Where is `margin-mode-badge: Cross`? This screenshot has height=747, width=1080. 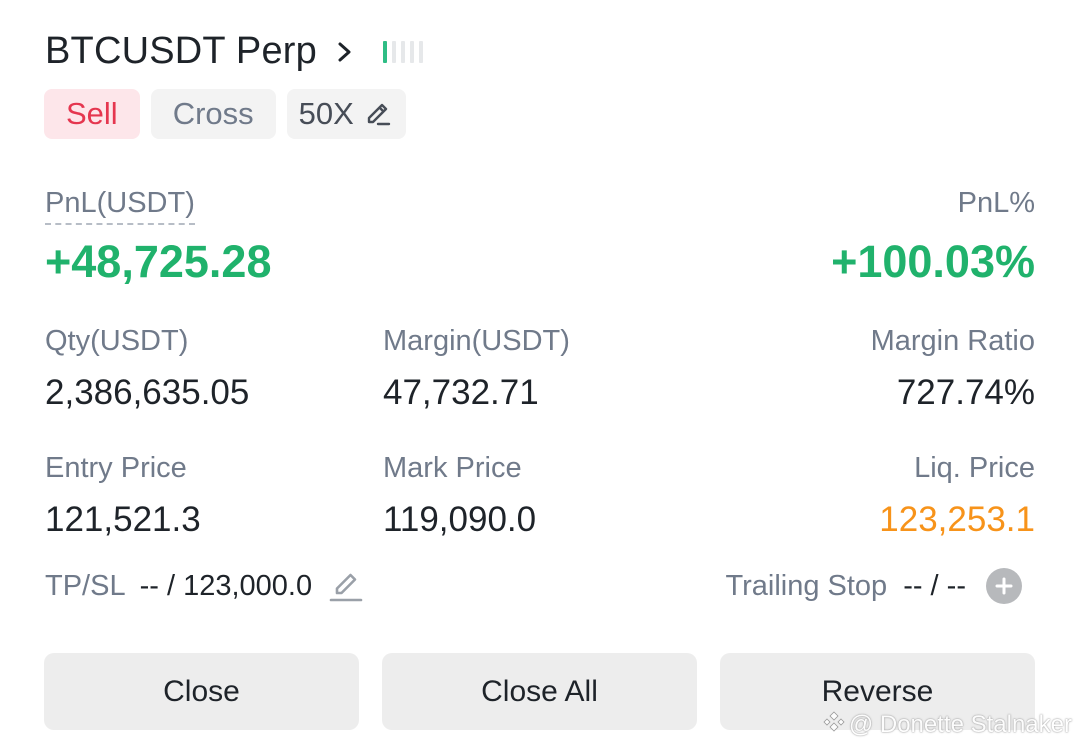 margin-mode-badge: Cross is located at coordinates (213, 114).